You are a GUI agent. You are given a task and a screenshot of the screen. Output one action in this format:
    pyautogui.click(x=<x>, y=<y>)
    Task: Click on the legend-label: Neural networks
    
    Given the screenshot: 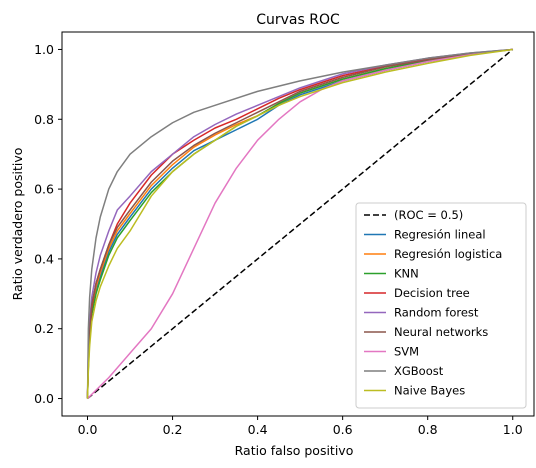 What is the action you would take?
    pyautogui.click(x=441, y=332)
    